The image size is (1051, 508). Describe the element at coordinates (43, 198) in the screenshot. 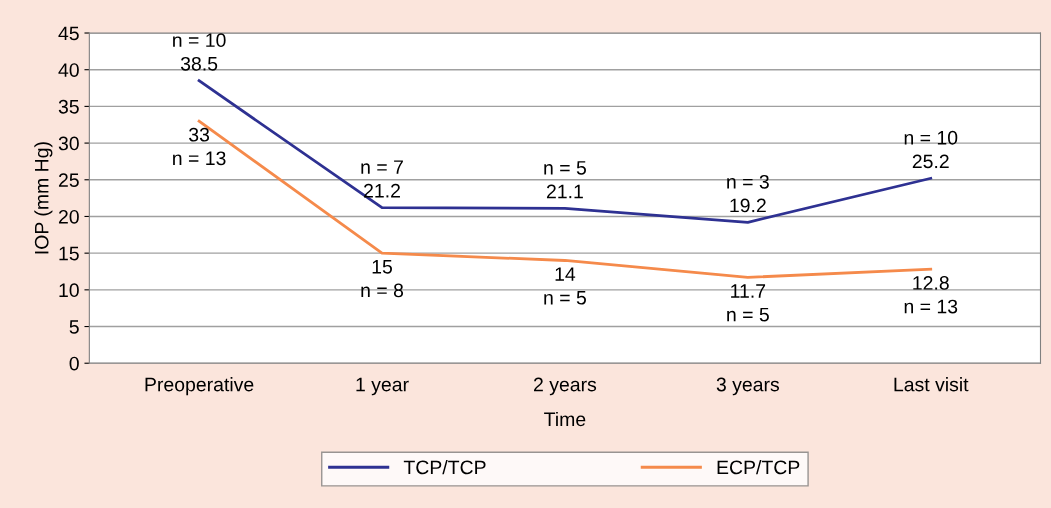

I see `y-axis-title: IOP (mm Hg)` at that location.